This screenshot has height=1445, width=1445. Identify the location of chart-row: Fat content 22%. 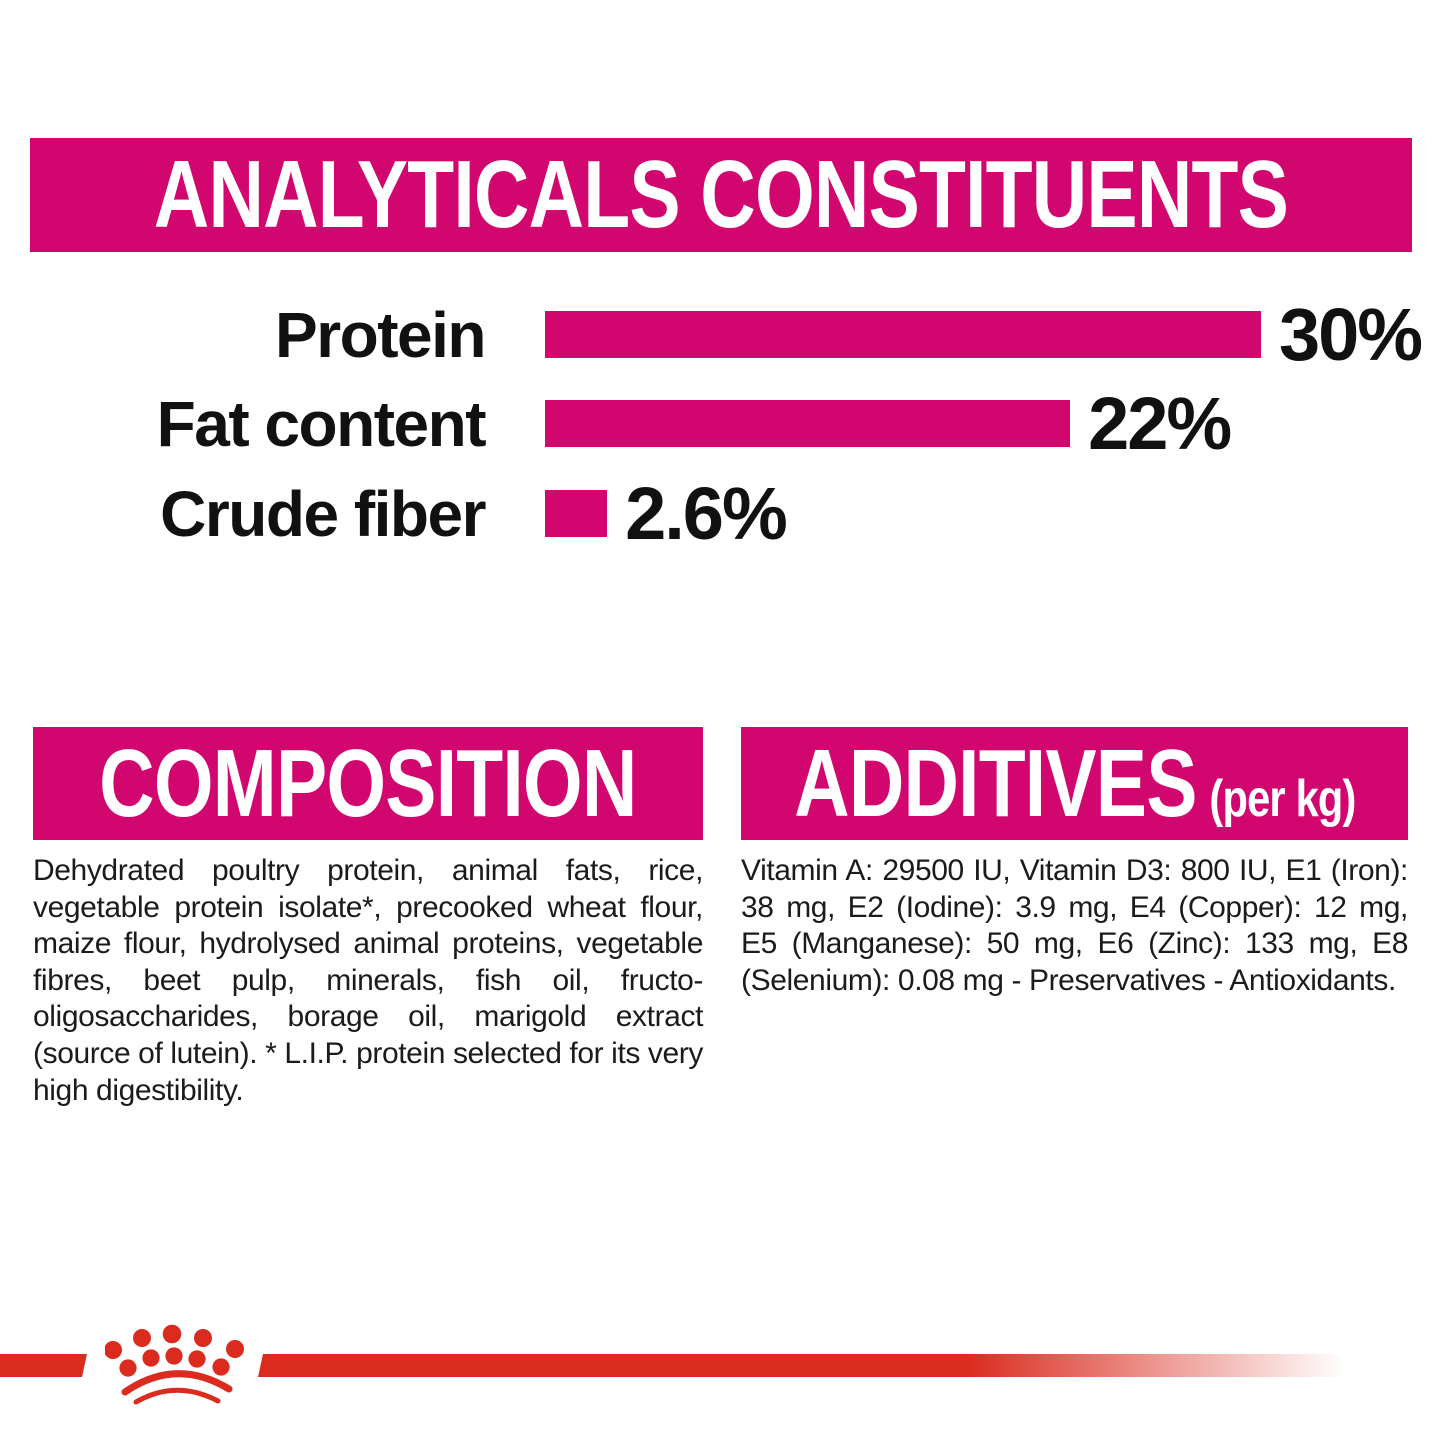
(722, 423).